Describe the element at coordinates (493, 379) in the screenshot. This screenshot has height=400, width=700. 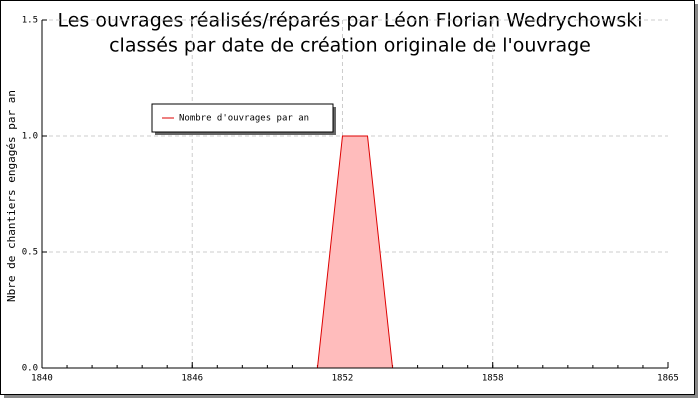
I see `x-tick-label: 1858` at that location.